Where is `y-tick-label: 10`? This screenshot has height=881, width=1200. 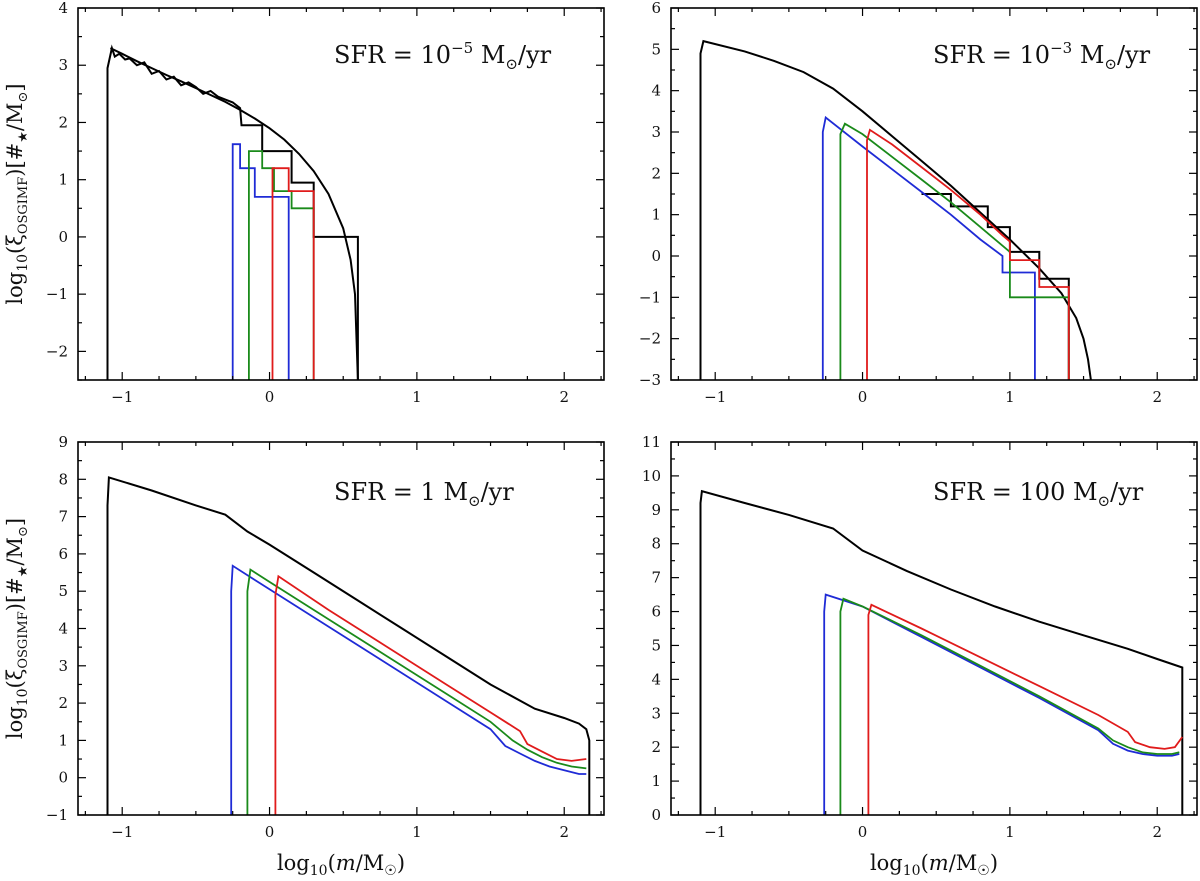
y-tick-label: 10 is located at coordinates (651, 476).